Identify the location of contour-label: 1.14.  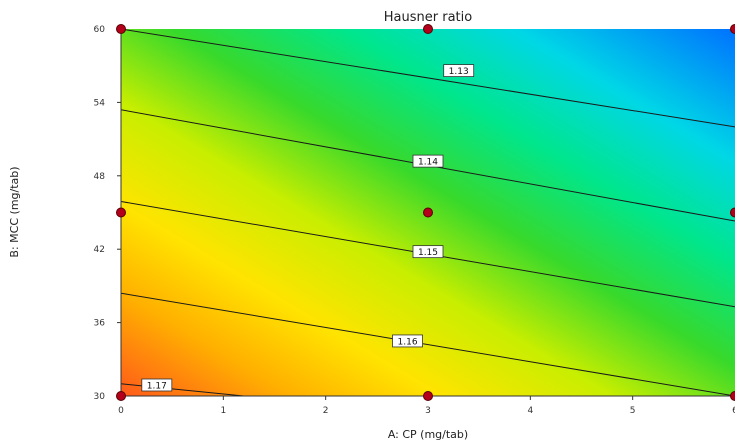
(428, 161).